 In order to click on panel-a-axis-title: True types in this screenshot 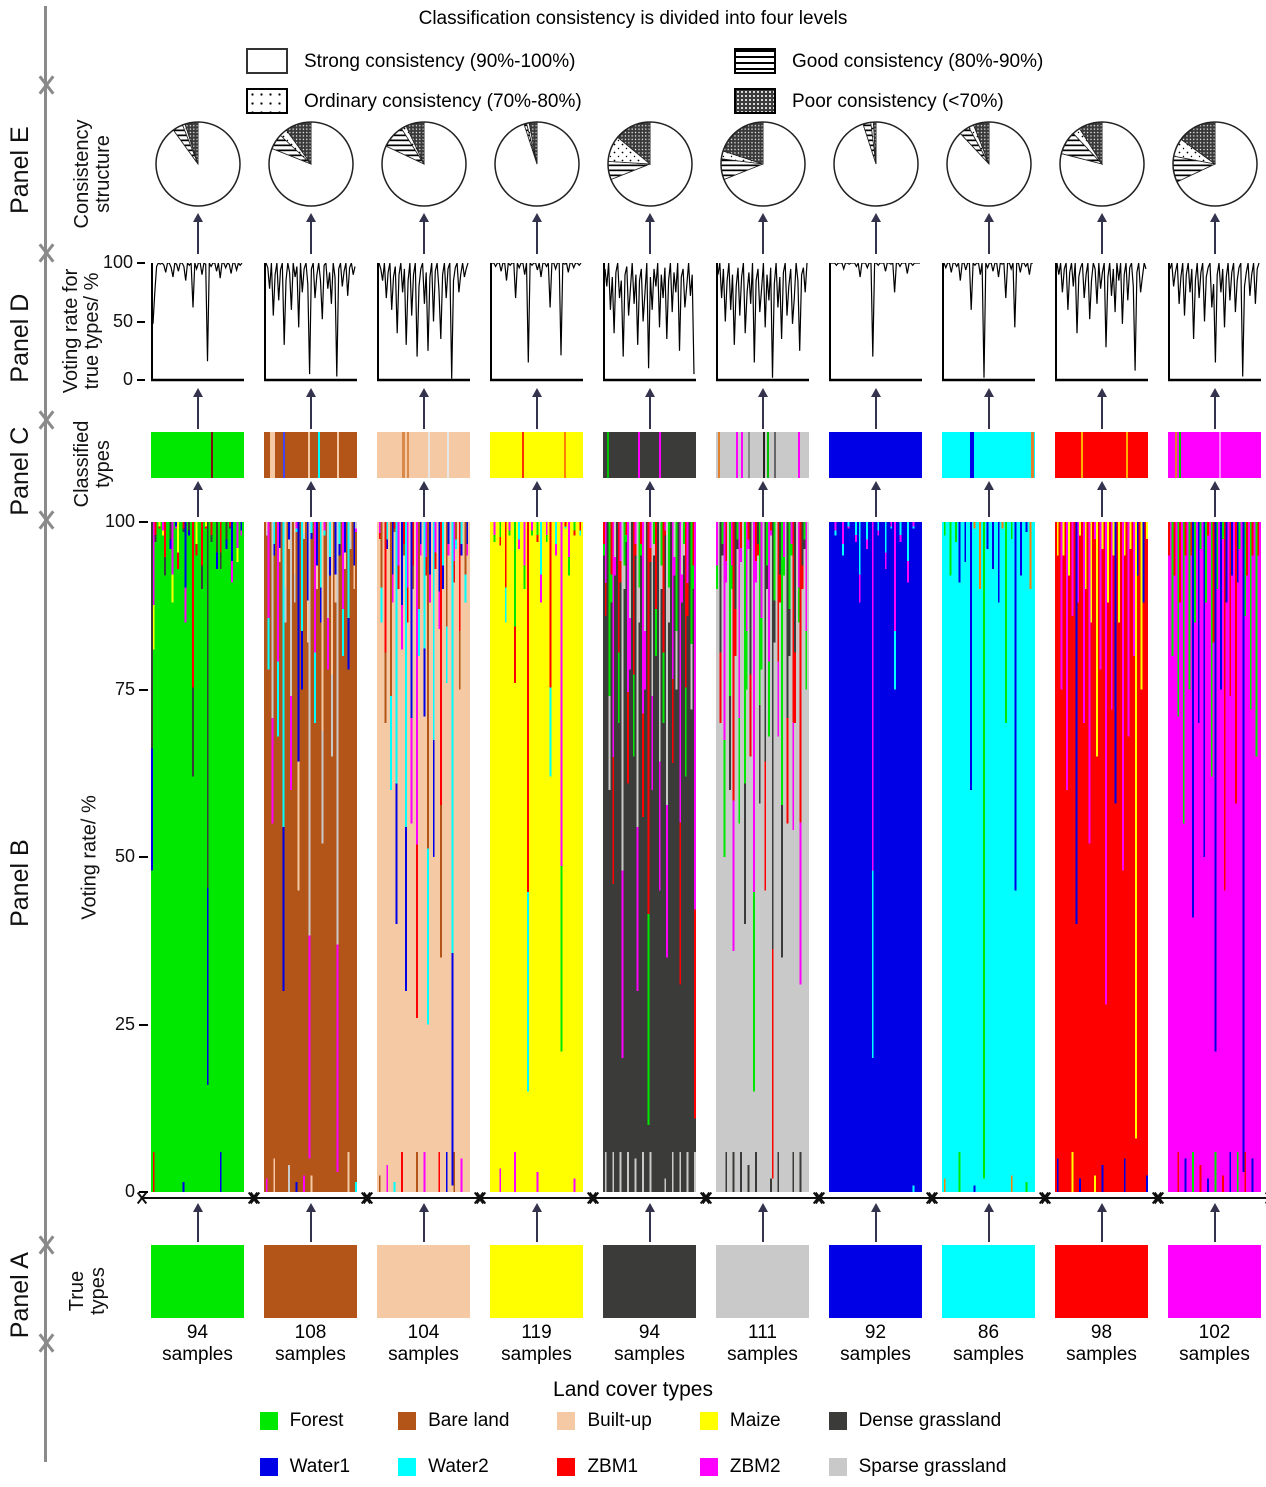, I will do `click(87, 1291)`.